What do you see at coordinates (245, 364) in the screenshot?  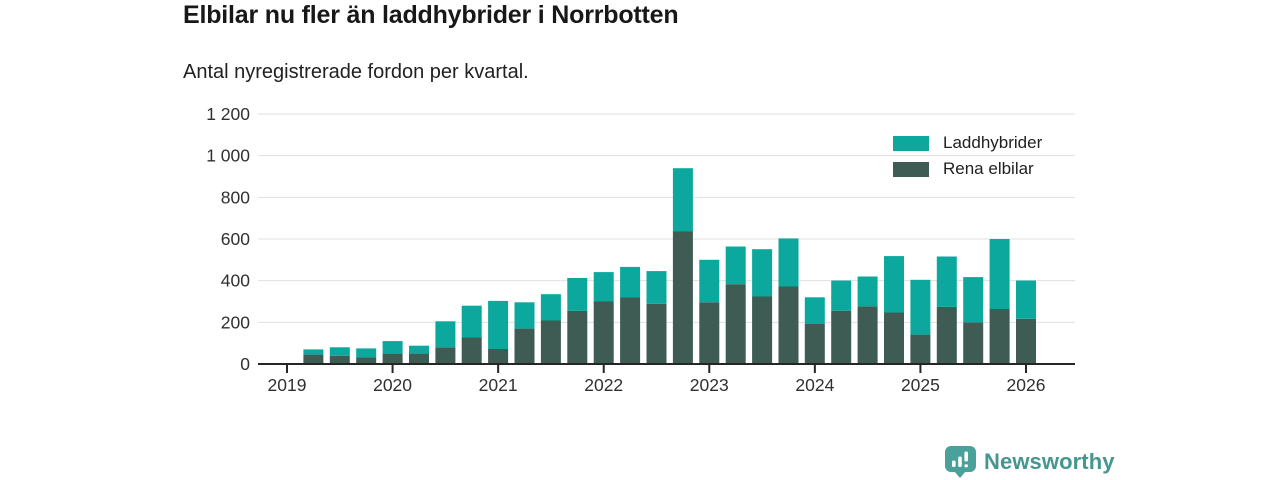 I see `y-axis-tick-label: 0` at bounding box center [245, 364].